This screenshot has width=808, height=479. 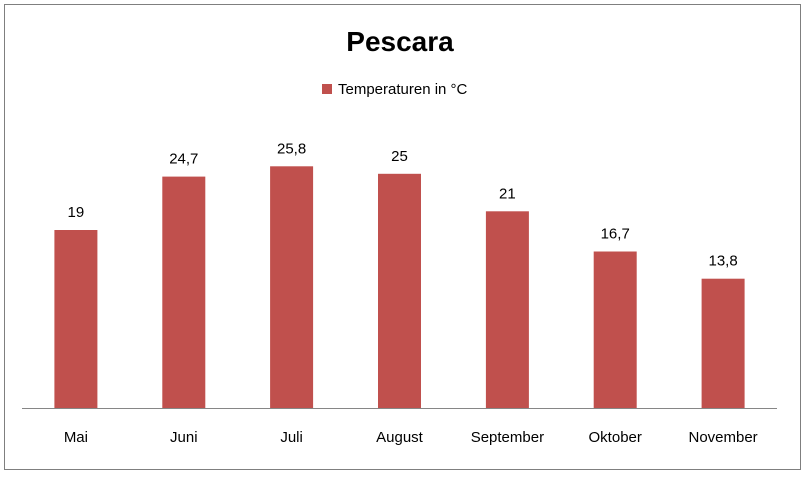 I want to click on chart-title: Pescara, so click(x=400, y=41).